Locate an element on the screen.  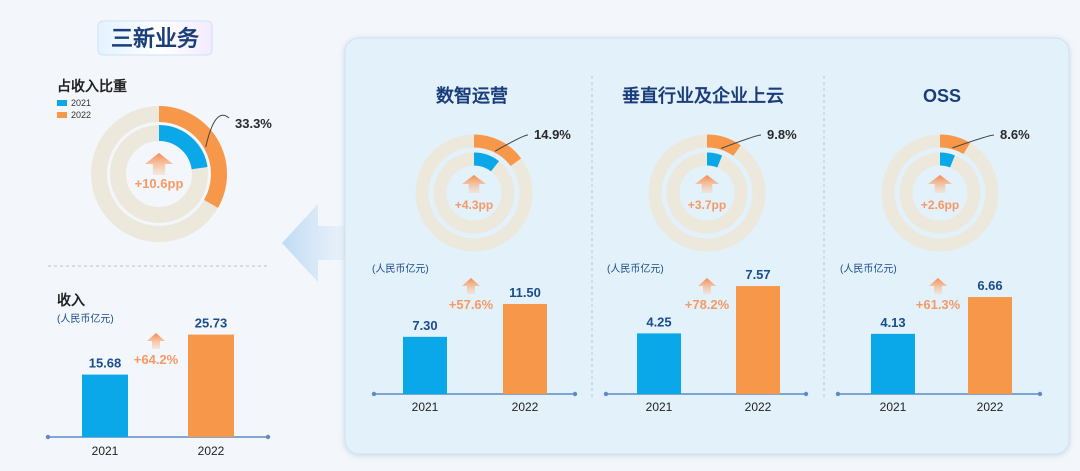
growth-label: +57.6% is located at coordinates (471, 304).